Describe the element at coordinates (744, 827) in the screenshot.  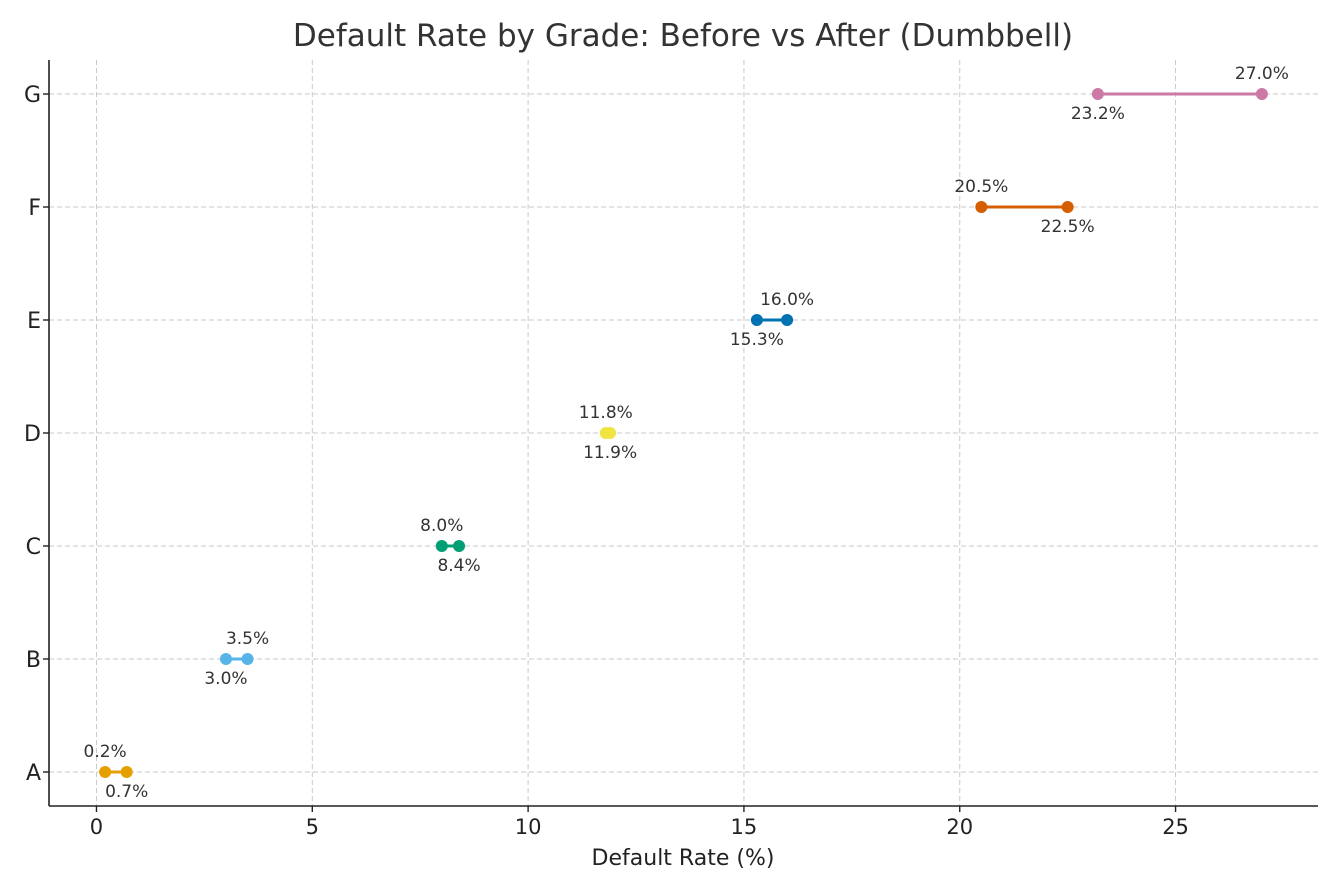
I see `x-tick-label: 15` at that location.